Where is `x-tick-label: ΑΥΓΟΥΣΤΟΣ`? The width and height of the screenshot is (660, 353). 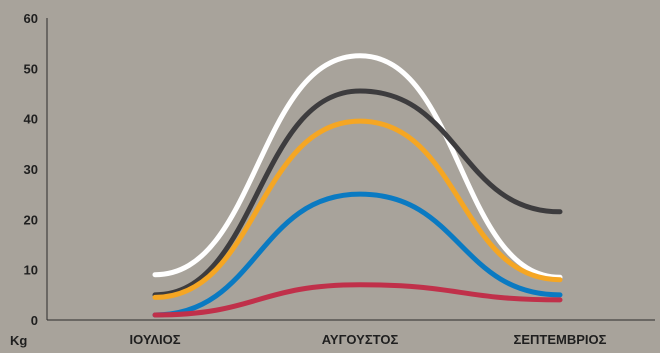 x-tick-label: ΑΥΓΟΥΣΤΟΣ is located at coordinates (360, 339).